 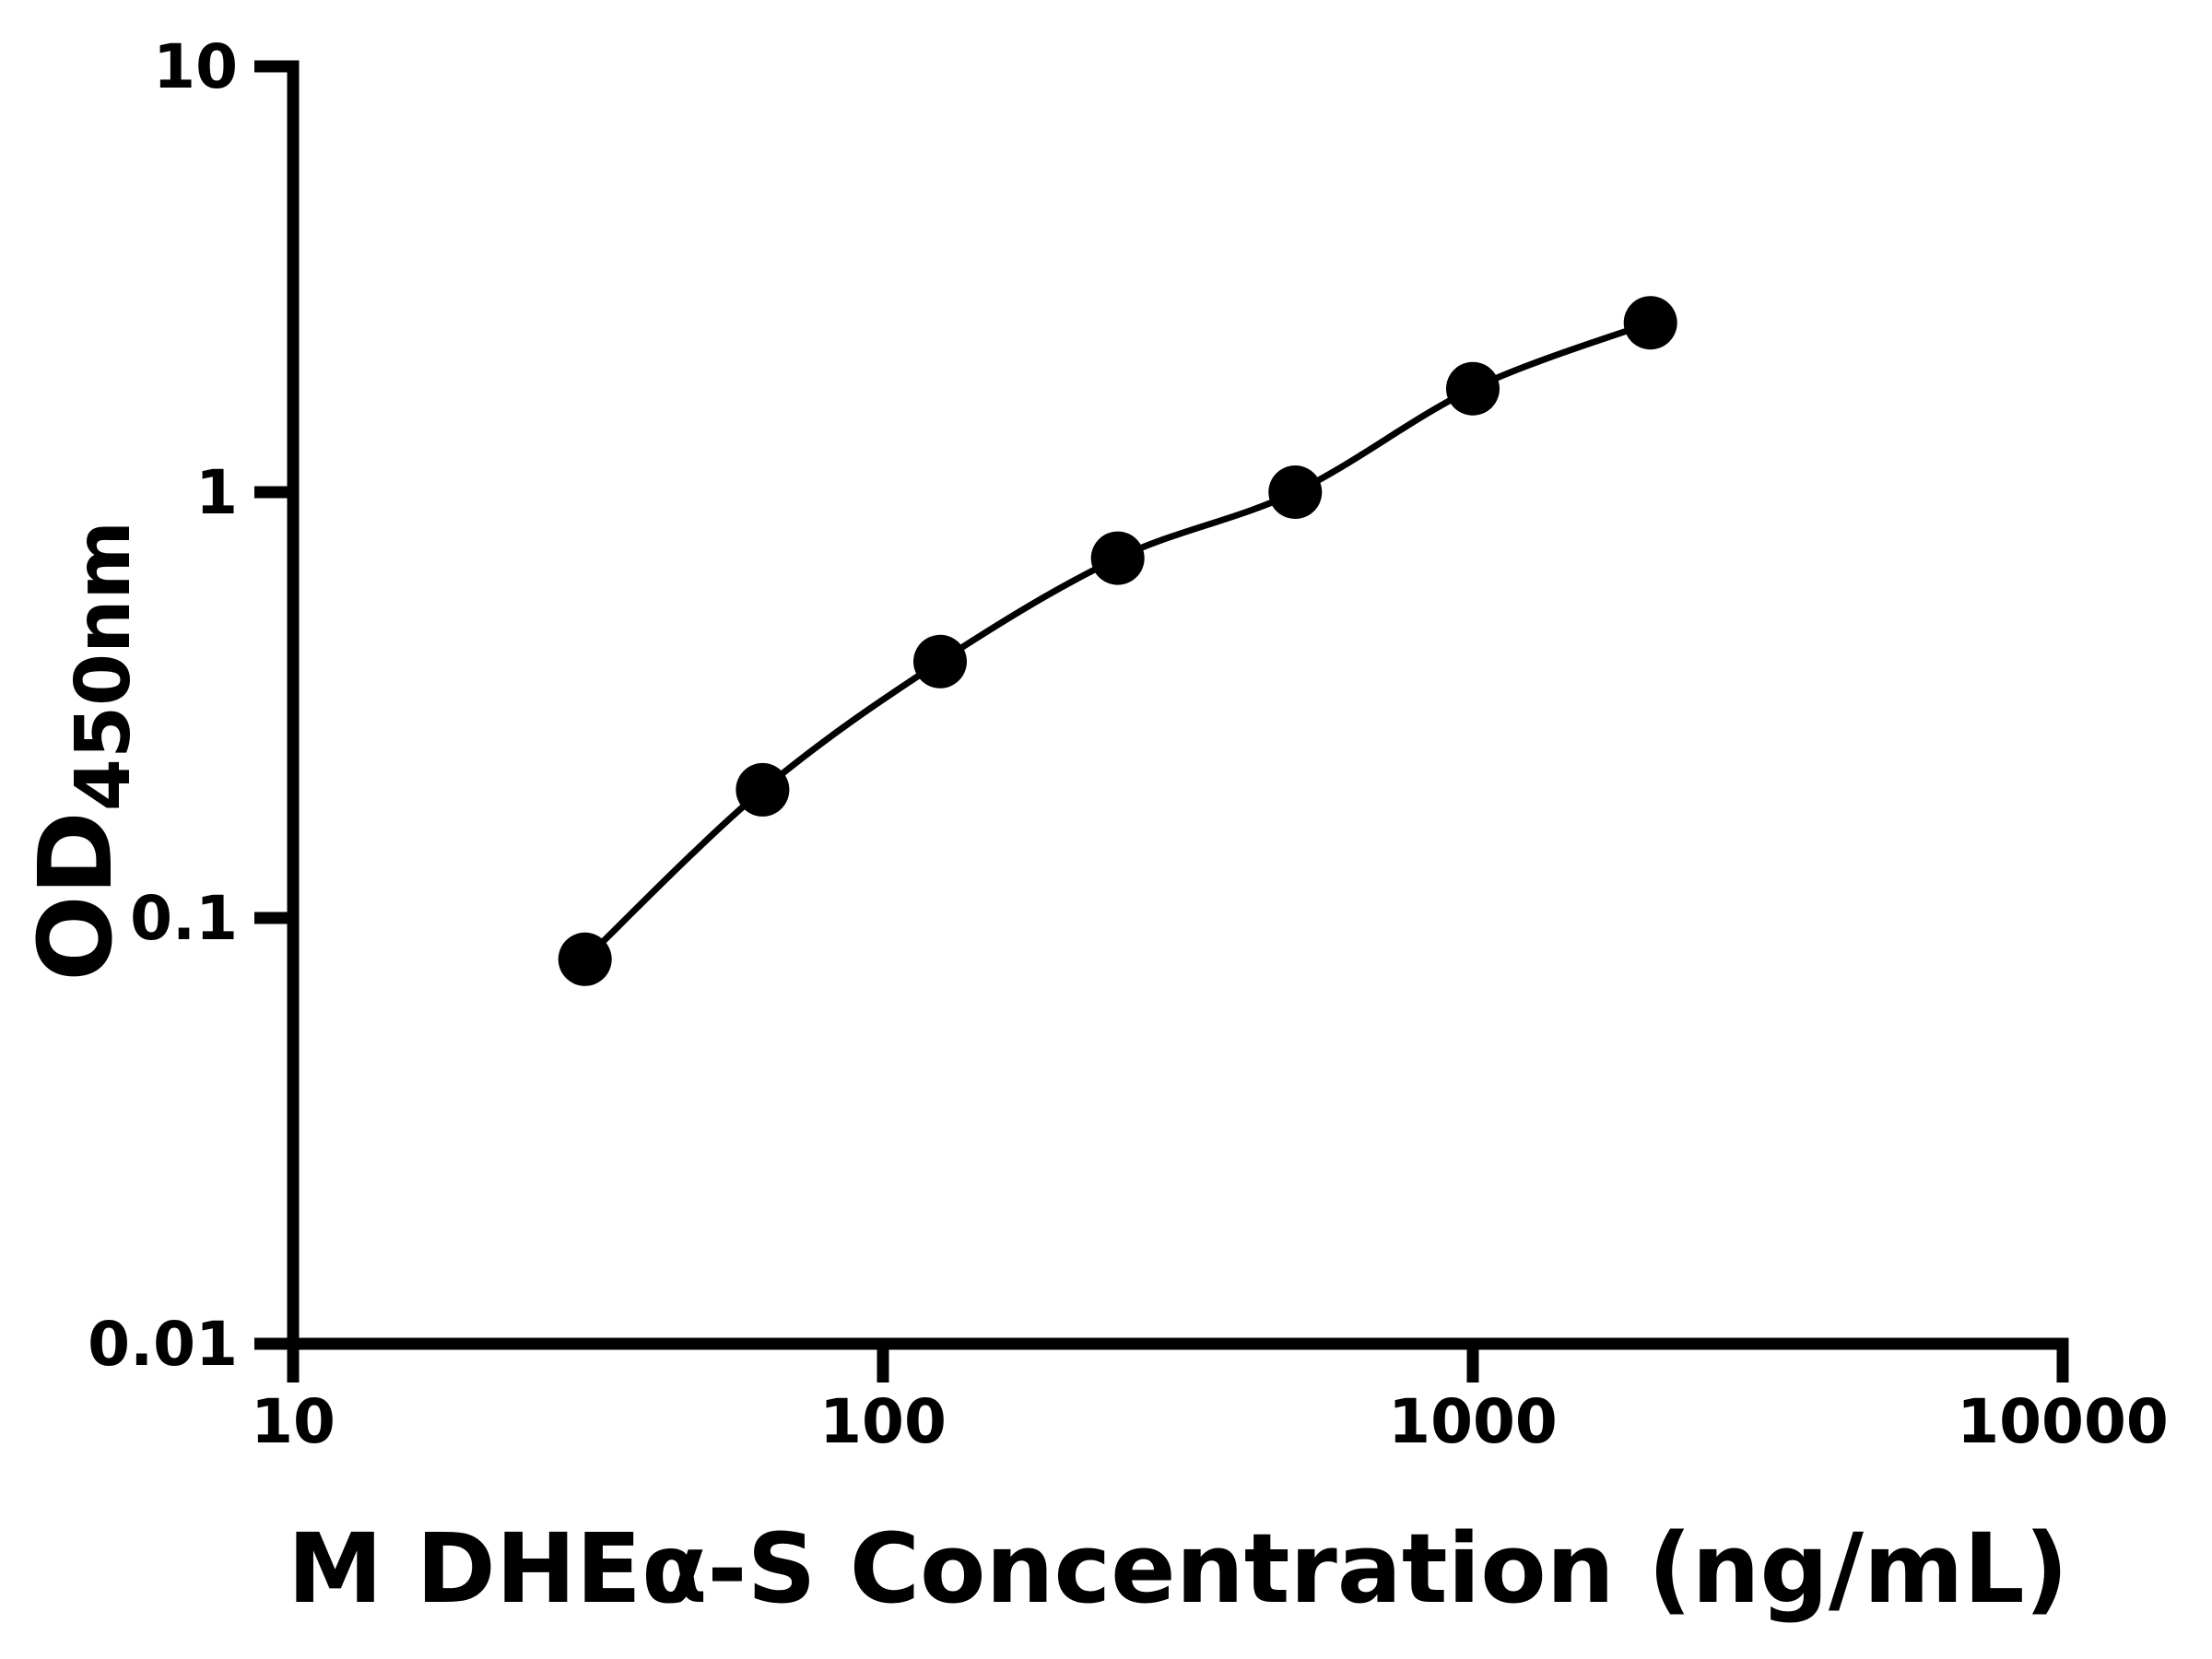 What do you see at coordinates (293, 1421) in the screenshot?
I see `x-tick-label: 10` at bounding box center [293, 1421].